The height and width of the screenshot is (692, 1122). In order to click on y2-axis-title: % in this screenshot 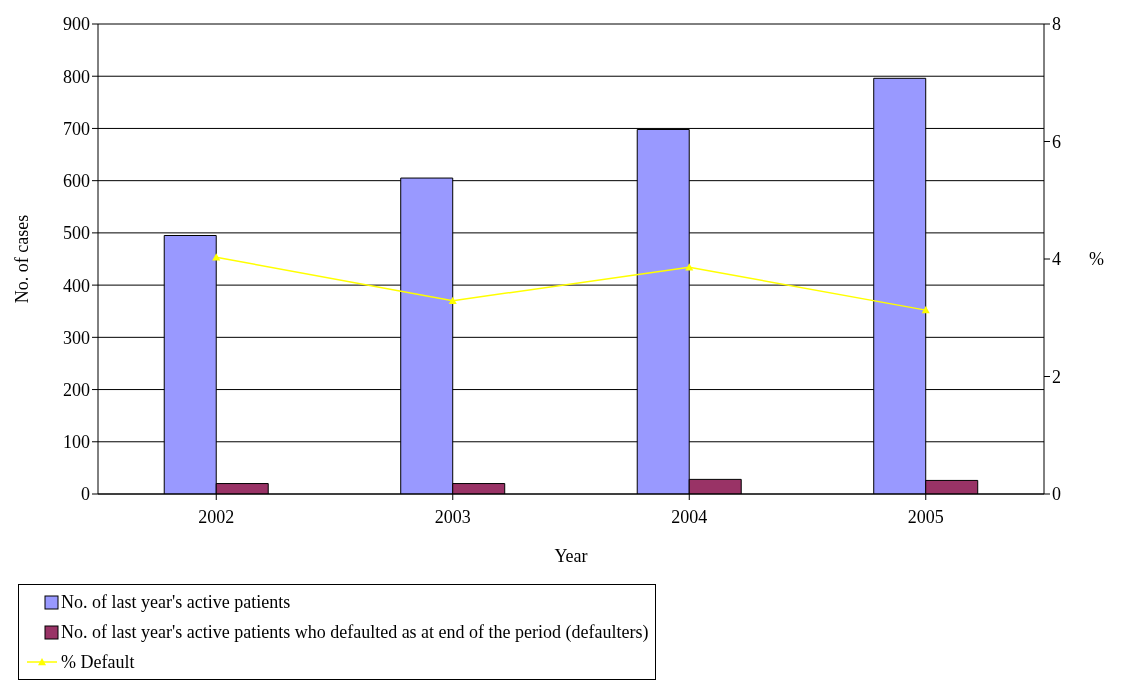, I will do `click(1096, 259)`.